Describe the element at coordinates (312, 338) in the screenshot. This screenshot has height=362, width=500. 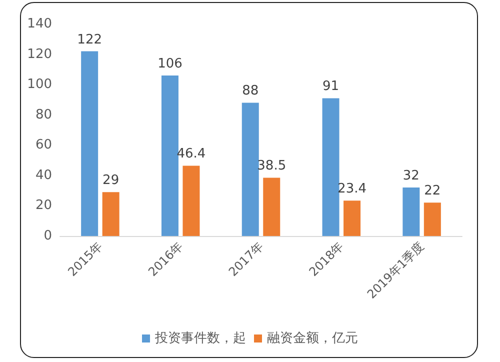
I see `legend-label: 融资金额，亿元` at that location.